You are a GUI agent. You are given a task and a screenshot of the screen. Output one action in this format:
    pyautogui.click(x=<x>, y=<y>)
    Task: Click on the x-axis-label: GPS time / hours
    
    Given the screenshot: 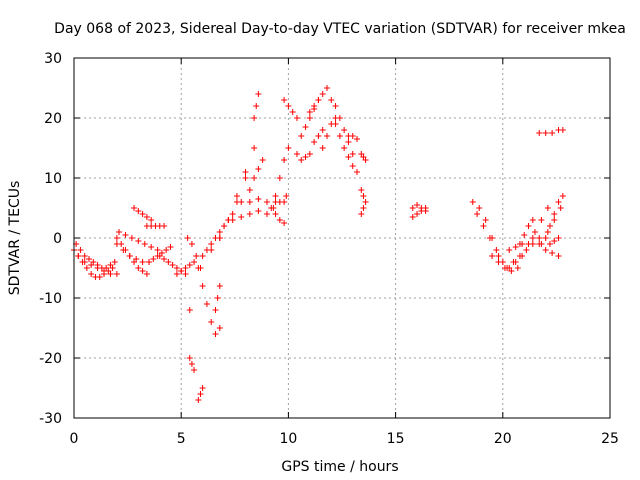 What is the action you would take?
    pyautogui.click(x=339, y=467)
    